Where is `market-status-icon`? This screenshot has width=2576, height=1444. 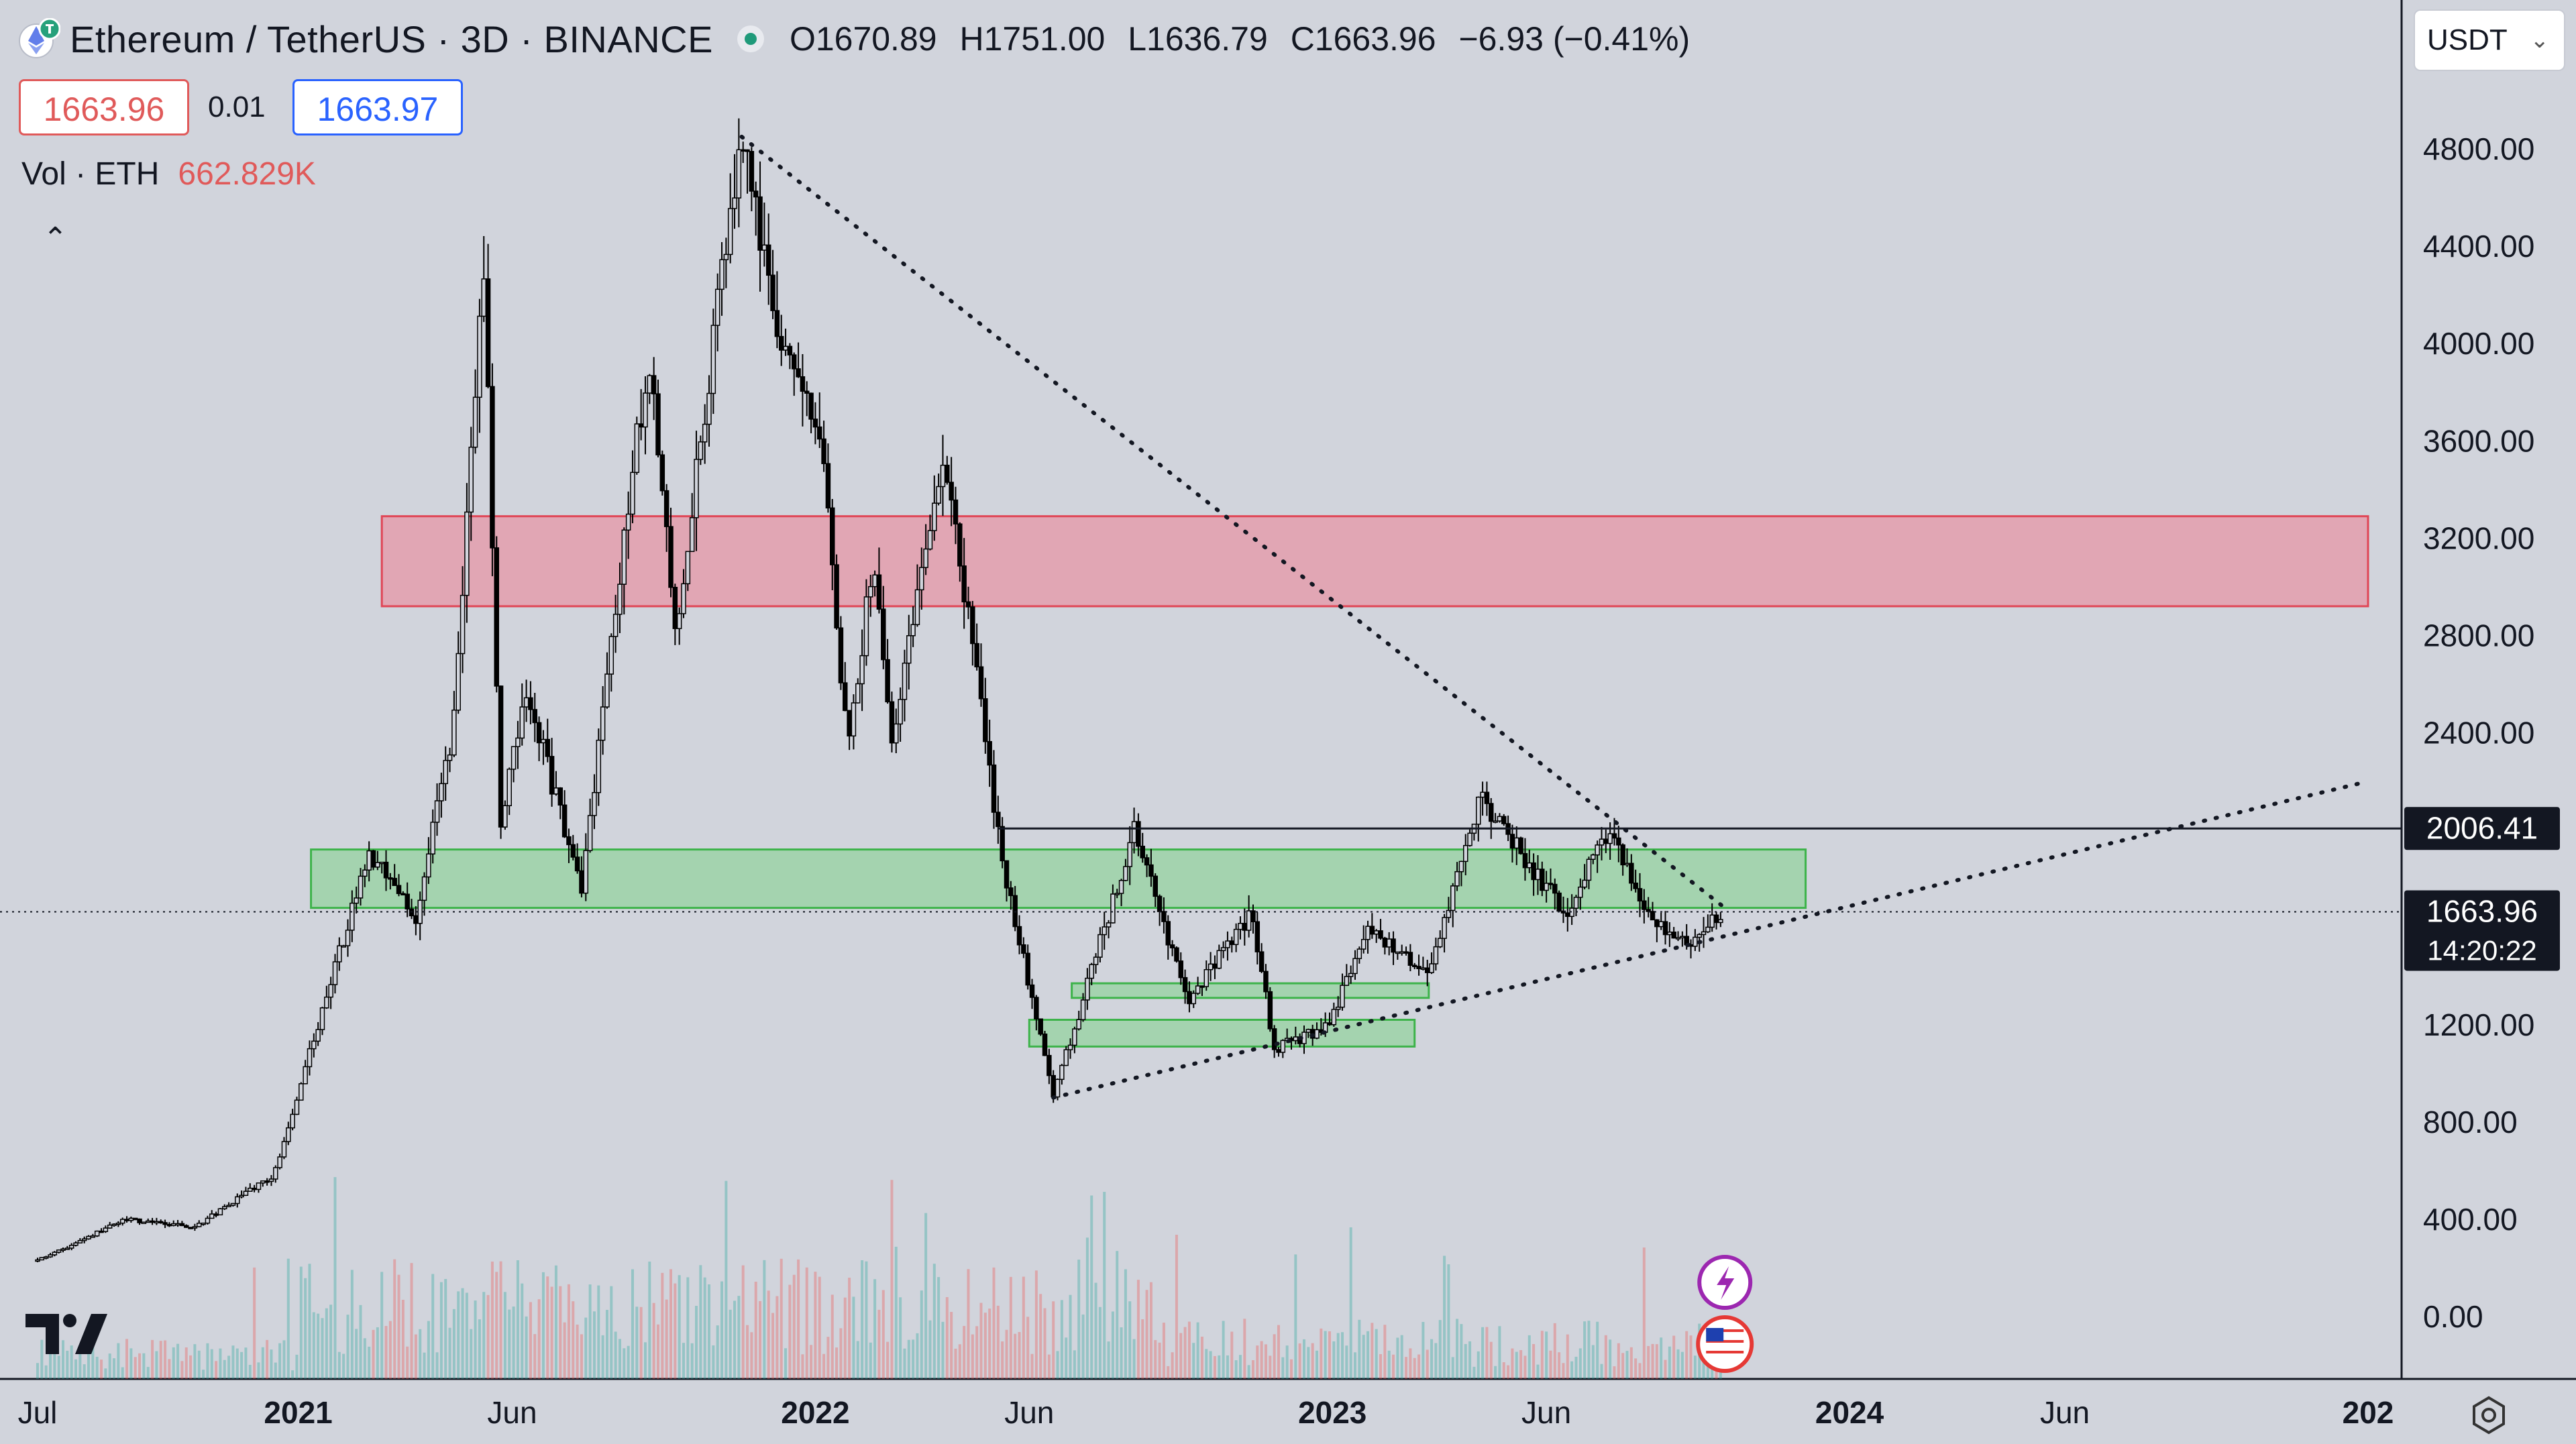
market-status-icon is located at coordinates (750, 38).